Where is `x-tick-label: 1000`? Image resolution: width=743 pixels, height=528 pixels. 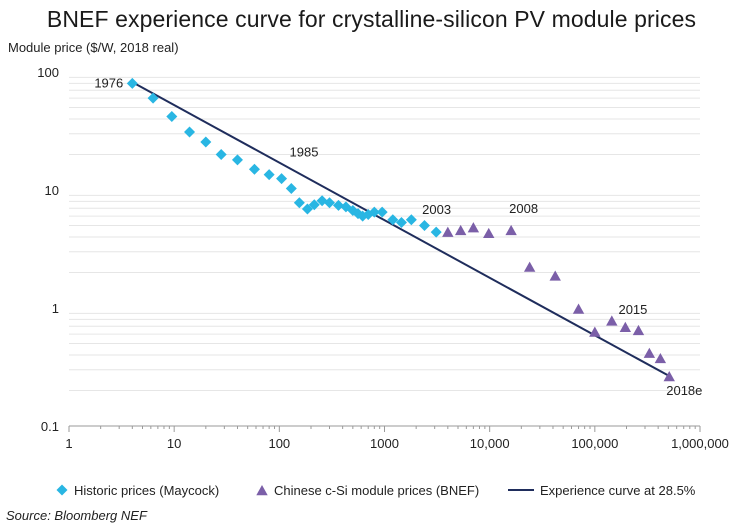 x-tick-label: 1000 is located at coordinates (384, 443).